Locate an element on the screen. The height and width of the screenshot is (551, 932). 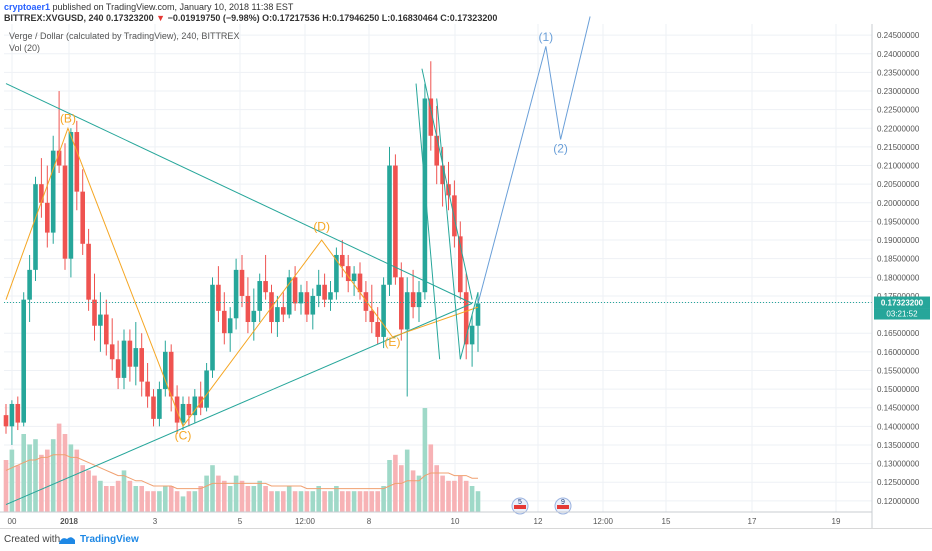
price-tick-10: 0.19500000 is located at coordinates (898, 221).